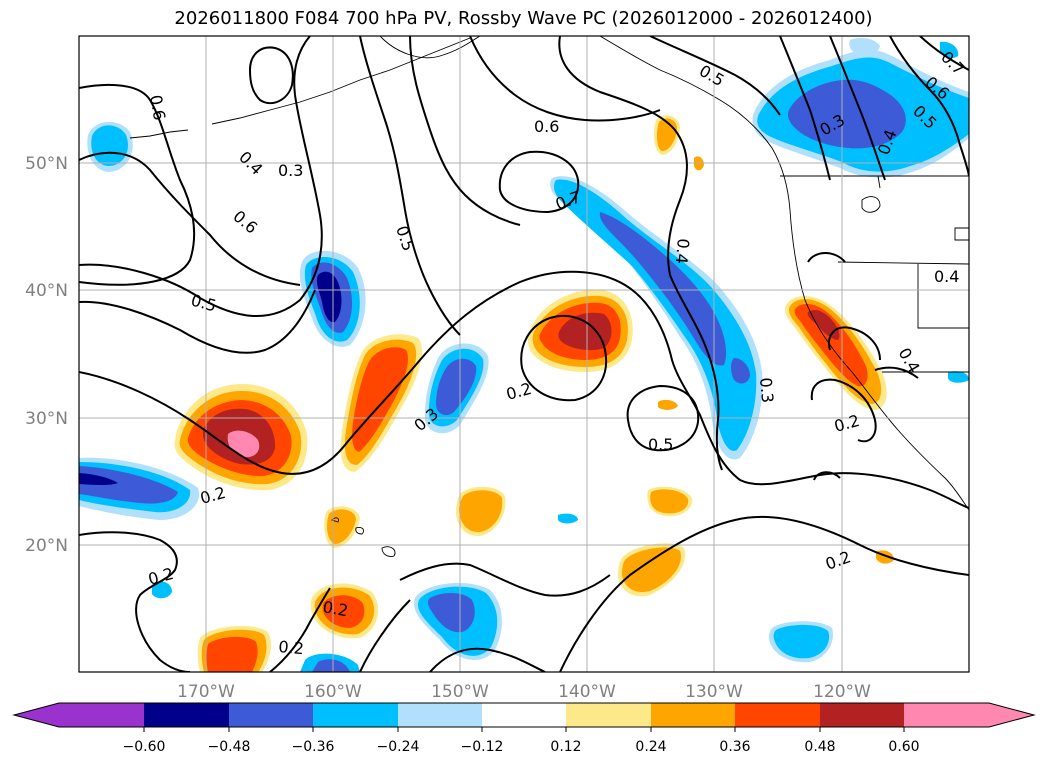  What do you see at coordinates (656, 318) in the screenshot?
I see `neg-band-northeast` at bounding box center [656, 318].